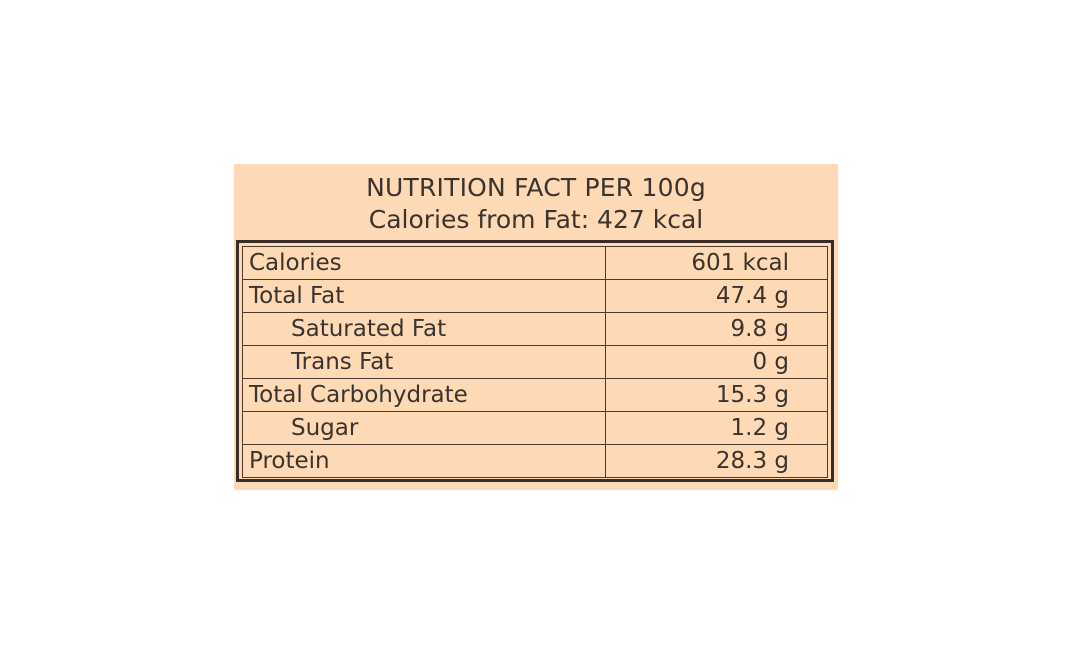 The image size is (1068, 671). Describe the element at coordinates (536, 219) in the screenshot. I see `calories-from-fat: Calories from Fat: 427 kcal` at that location.